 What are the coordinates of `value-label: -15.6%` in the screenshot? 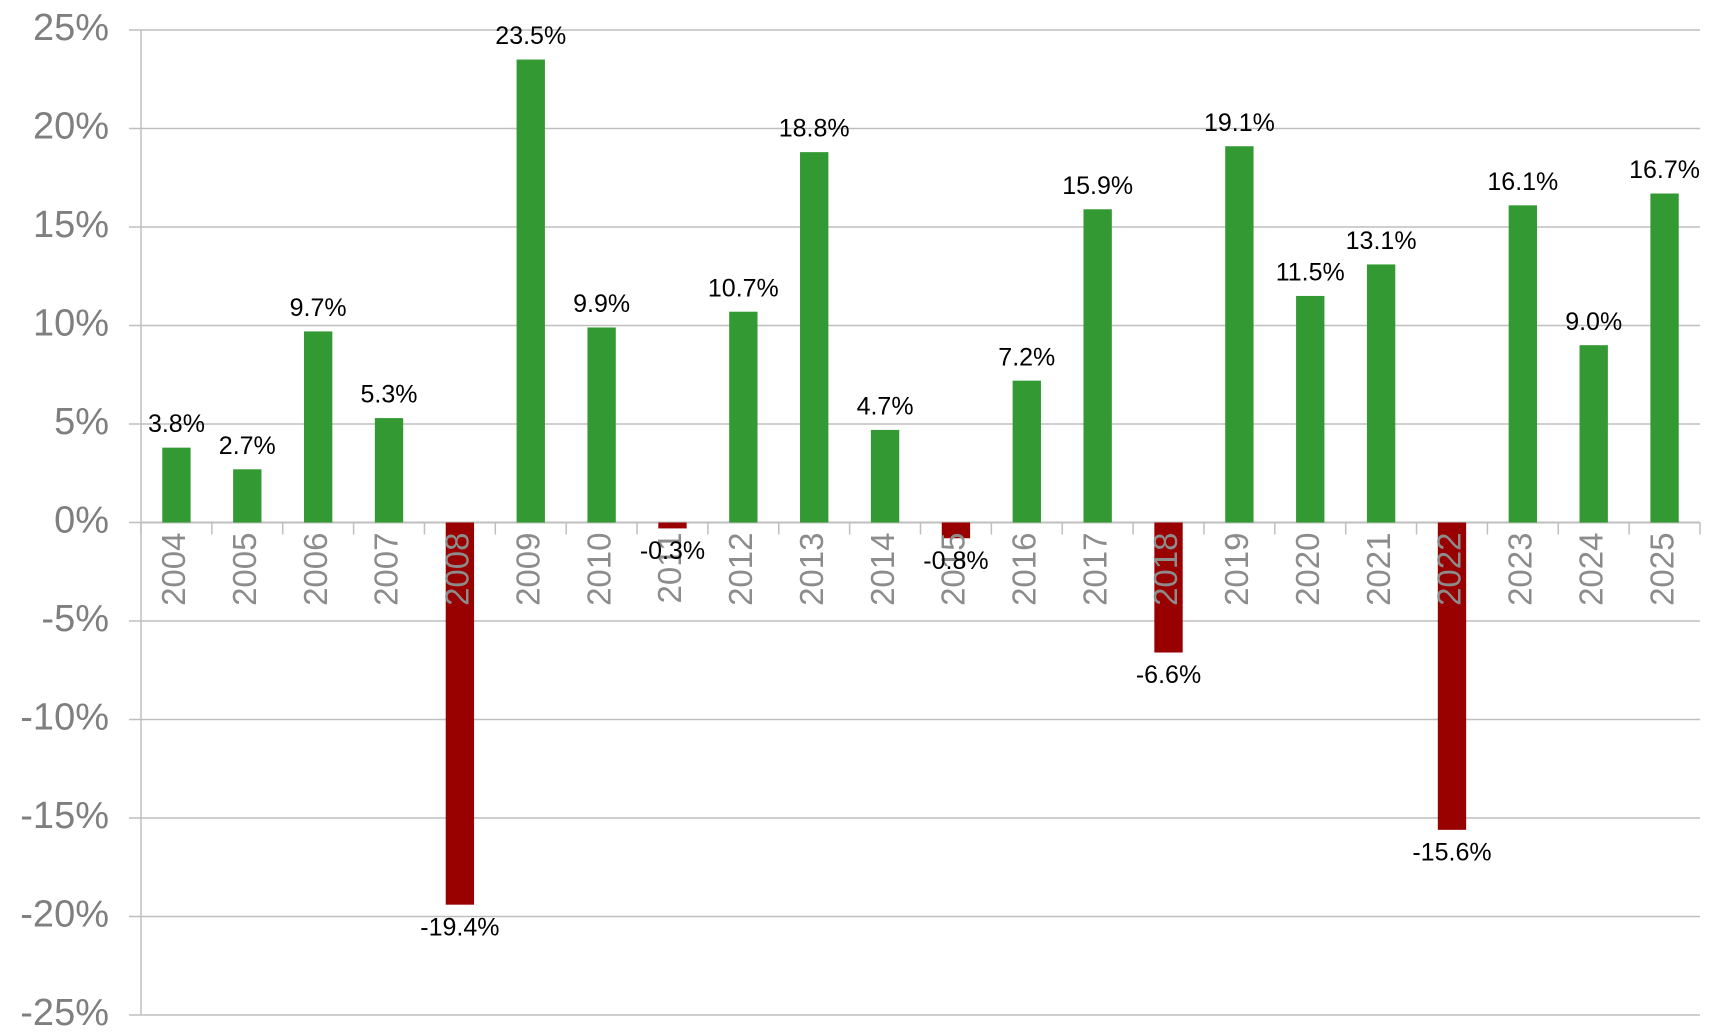 It's located at (1451, 852).